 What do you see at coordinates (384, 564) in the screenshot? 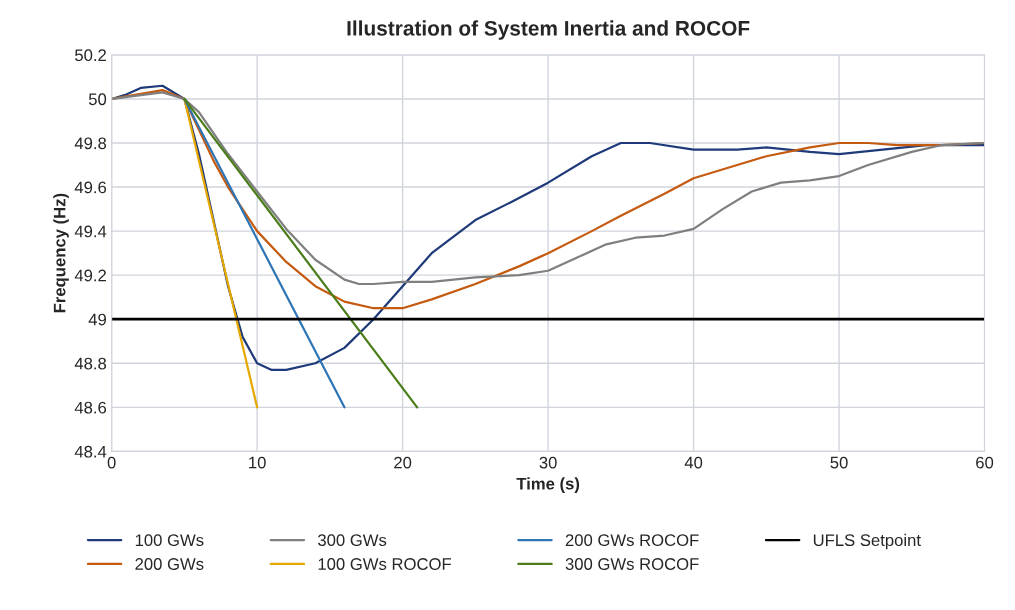
I see `legend-label: 100 GWs ROCOF` at bounding box center [384, 564].